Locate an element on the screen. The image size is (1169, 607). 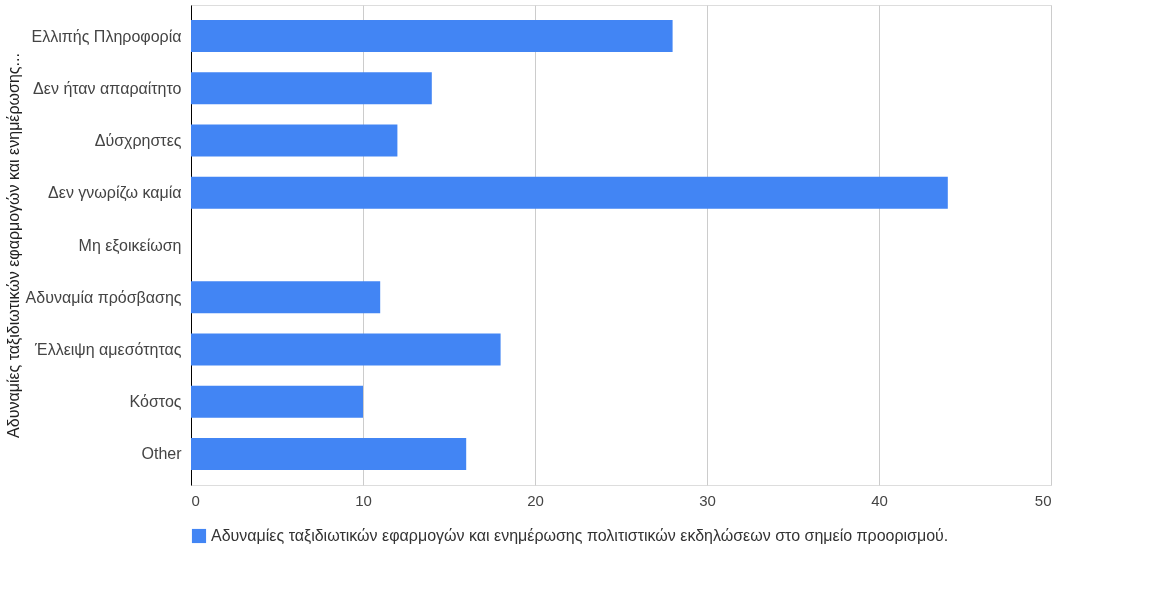
y-tick-label: Έλλειψη αμεσότητας is located at coordinates (108, 349).